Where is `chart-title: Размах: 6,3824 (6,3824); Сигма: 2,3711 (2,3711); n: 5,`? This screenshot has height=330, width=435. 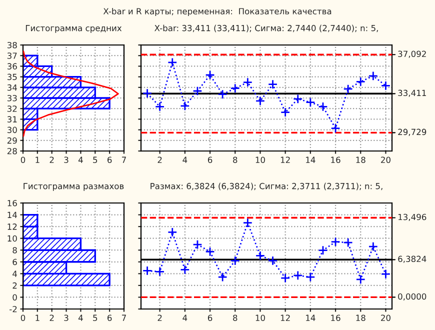 chart-title: Размах: 6,3824 (6,3824); Сигма: 2,3711 (2,3711); n: 5, is located at coordinates (266, 186).